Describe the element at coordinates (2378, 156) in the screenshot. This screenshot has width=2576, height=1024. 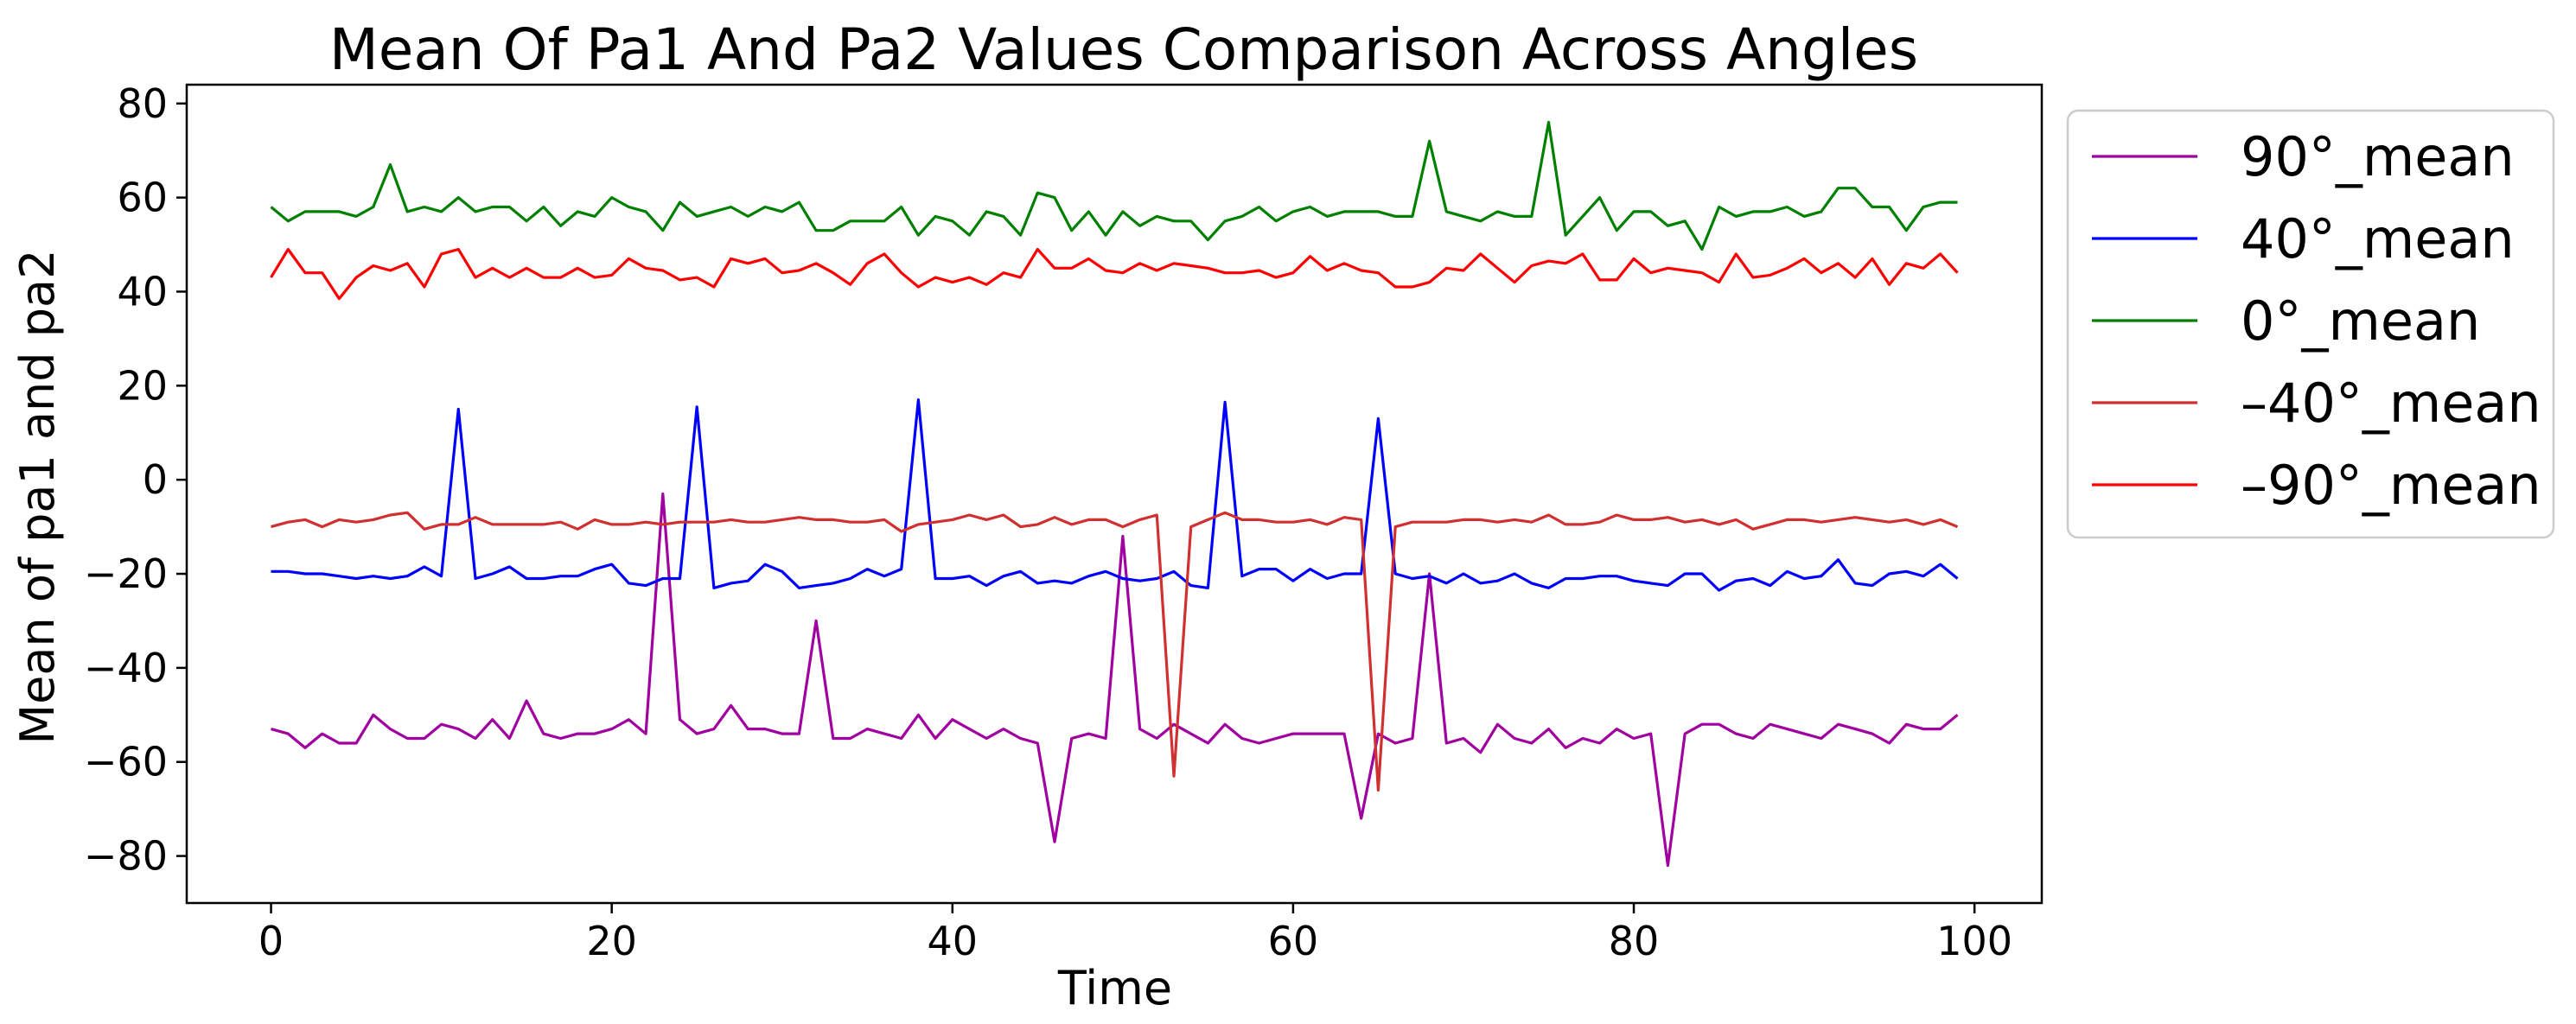
I see `legend-label: 90°_mean` at that location.